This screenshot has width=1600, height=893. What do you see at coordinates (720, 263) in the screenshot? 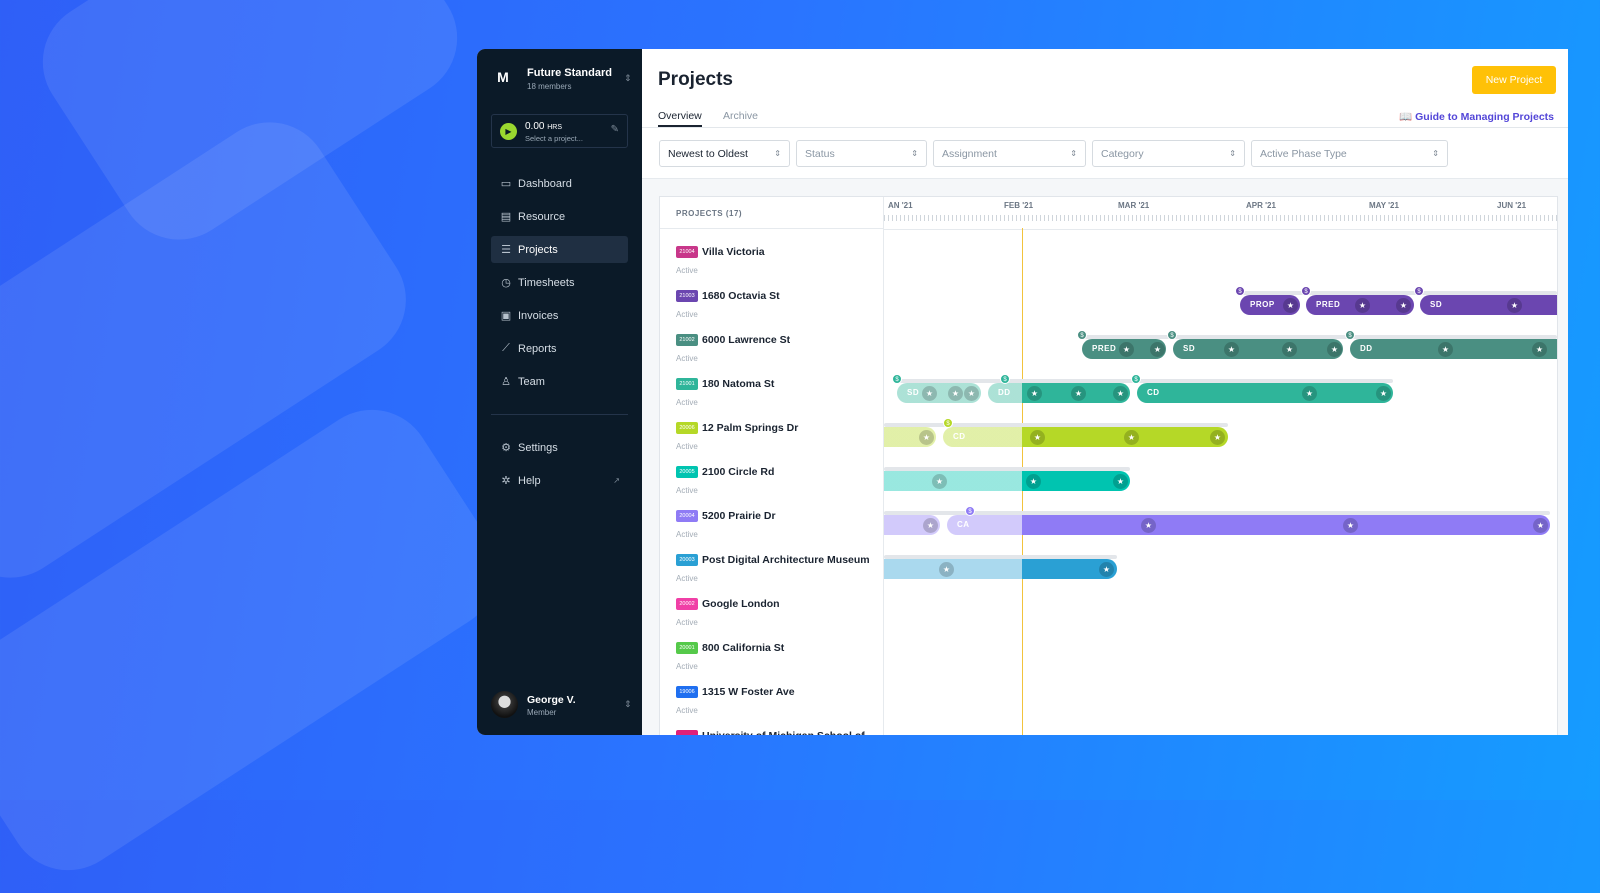
I see `project-row: 21004 Villa Victoria Active` at bounding box center [720, 263].